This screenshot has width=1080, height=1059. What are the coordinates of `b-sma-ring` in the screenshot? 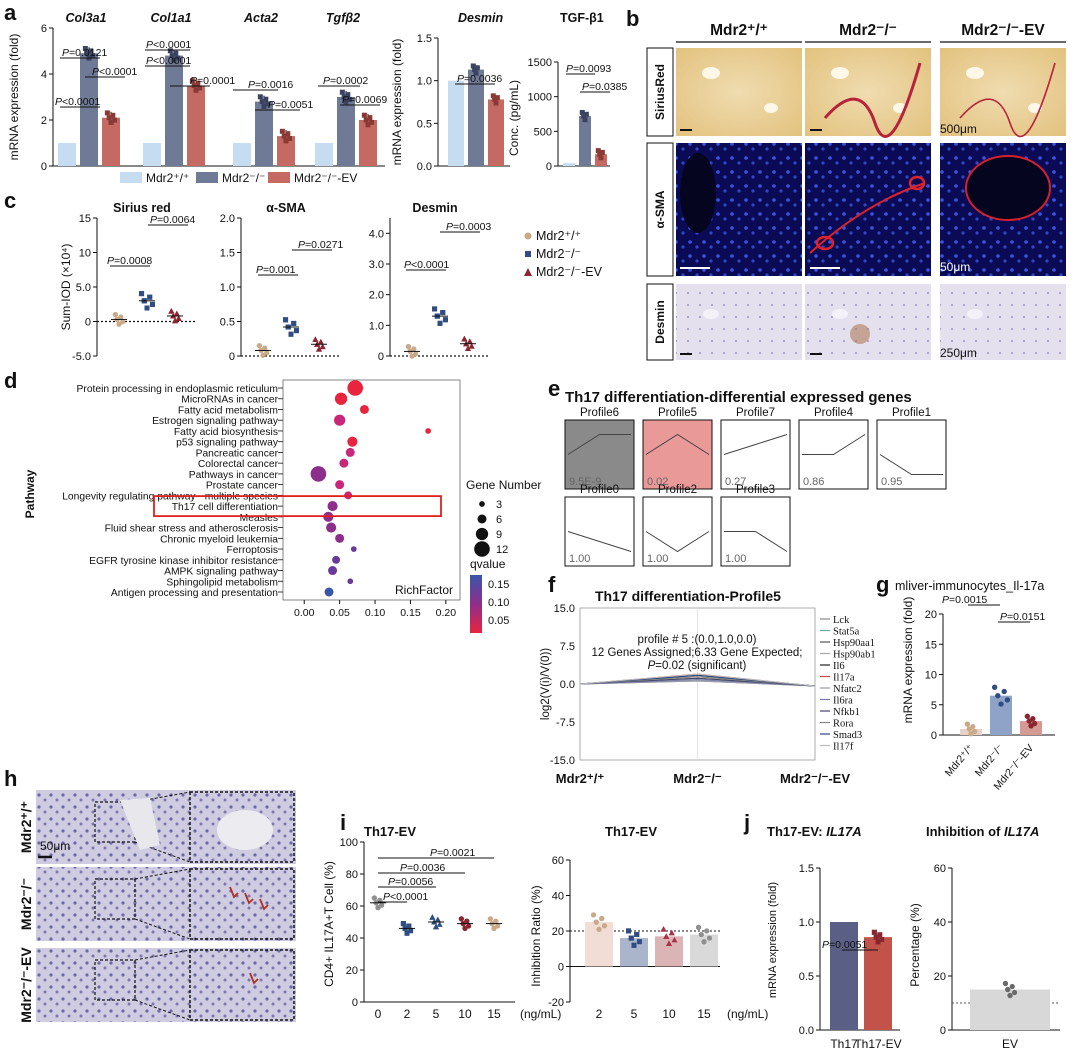 It's located at (917, 183).